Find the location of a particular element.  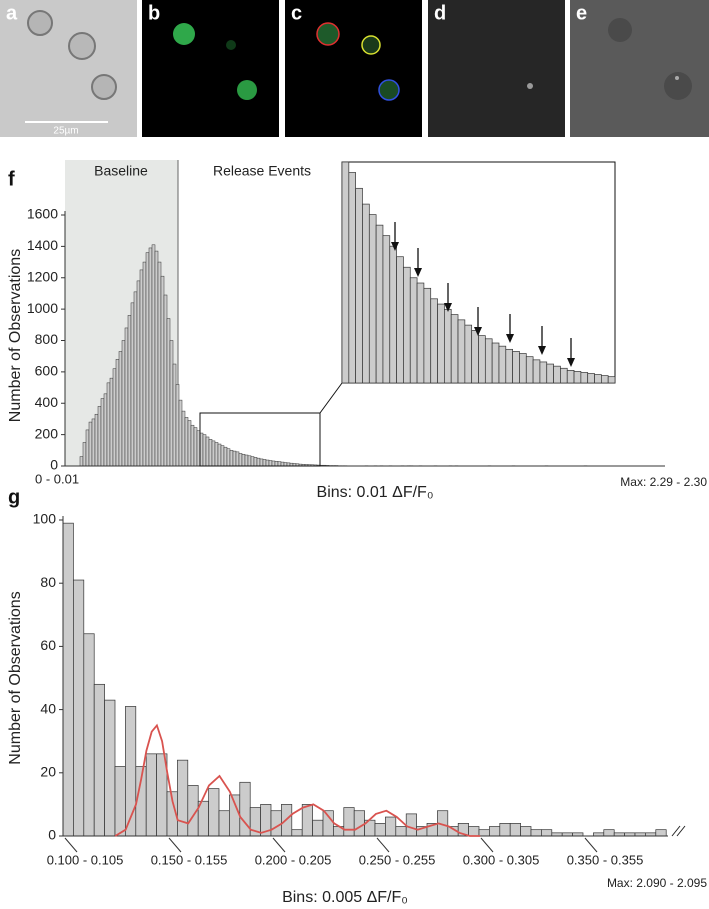

image-panel-b: b is located at coordinates (210, 68).